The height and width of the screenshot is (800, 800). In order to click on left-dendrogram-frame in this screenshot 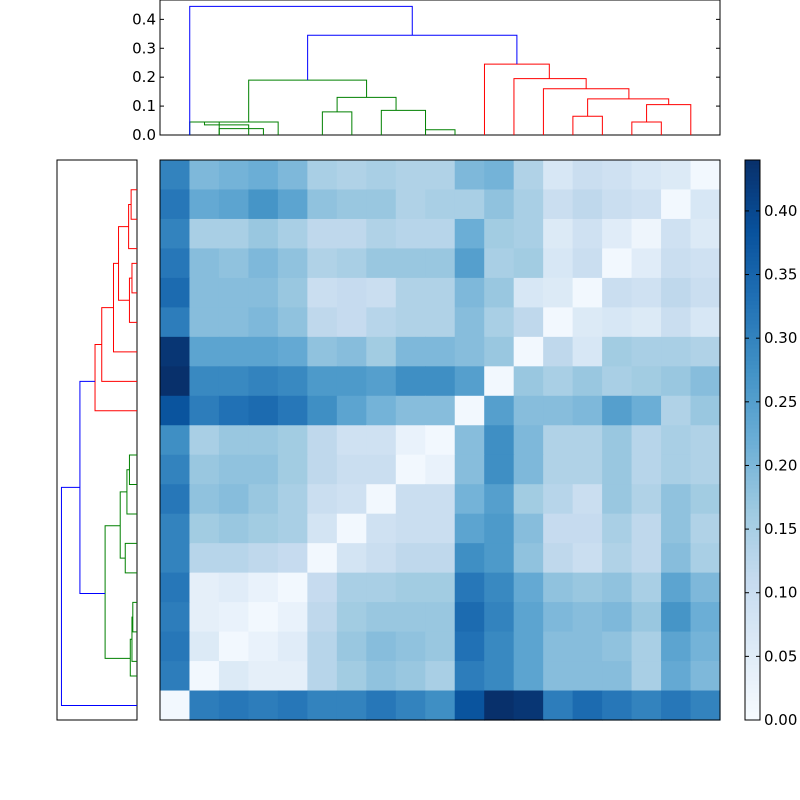, I will do `click(97, 440)`.